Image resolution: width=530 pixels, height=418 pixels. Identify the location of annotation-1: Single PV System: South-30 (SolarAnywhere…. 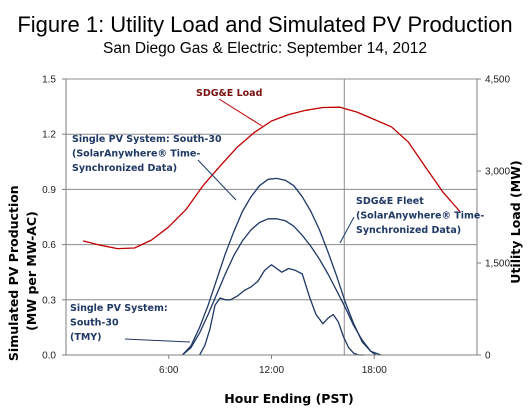
(147, 154).